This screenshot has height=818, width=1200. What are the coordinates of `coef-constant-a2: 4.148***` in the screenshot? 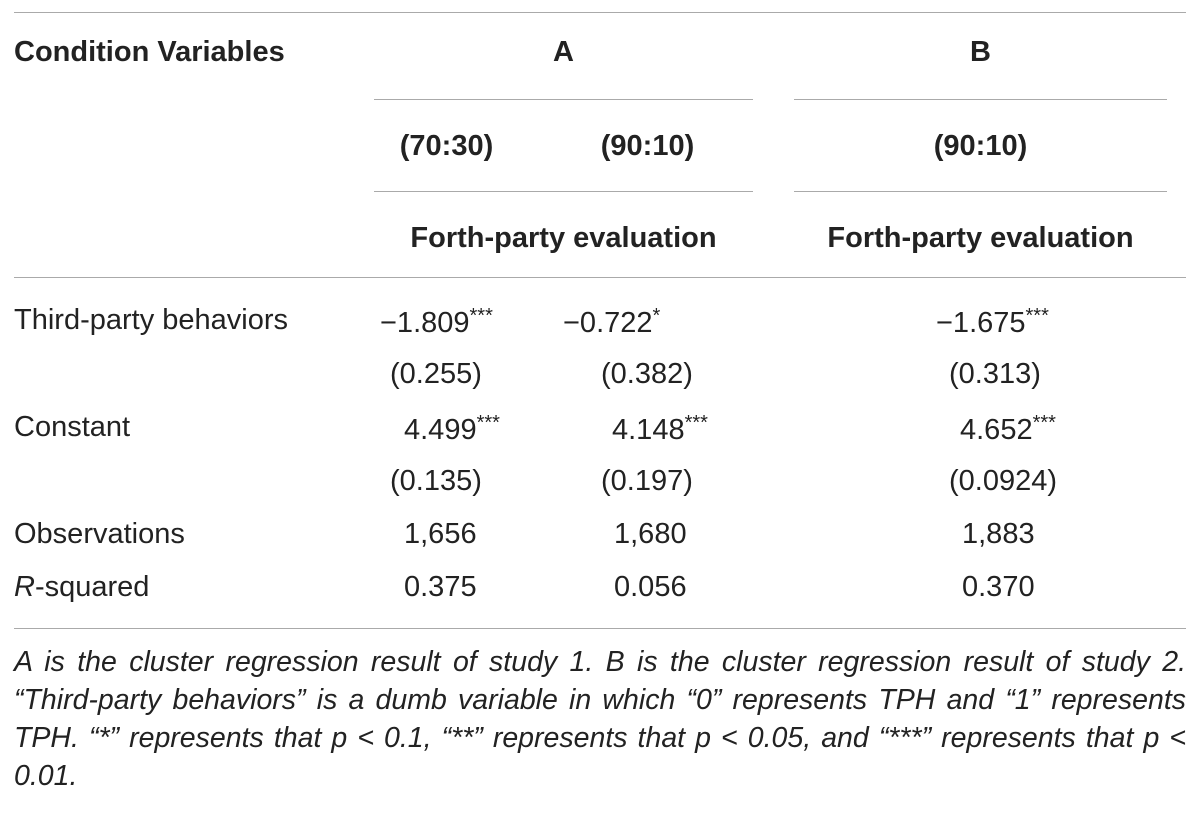 It's located at (660, 429).